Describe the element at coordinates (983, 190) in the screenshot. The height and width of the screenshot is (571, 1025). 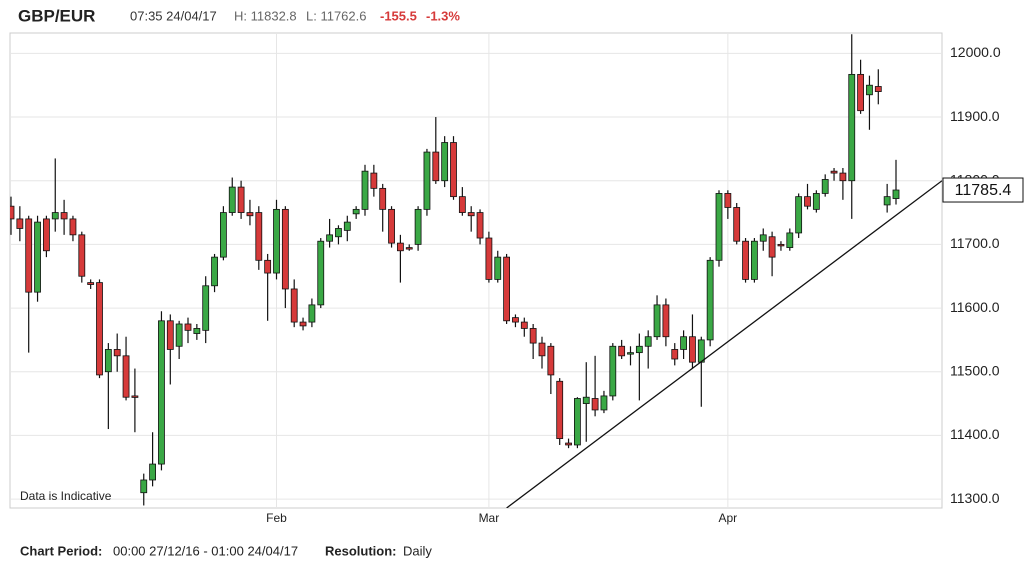
I see `last-price-box` at that location.